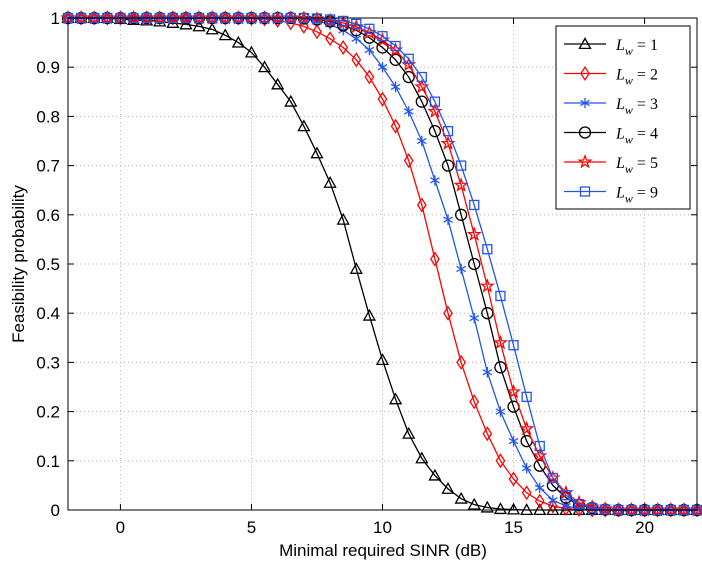  Describe the element at coordinates (611, 165) in the screenshot. I see `legend-item: Lw = 5` at that location.